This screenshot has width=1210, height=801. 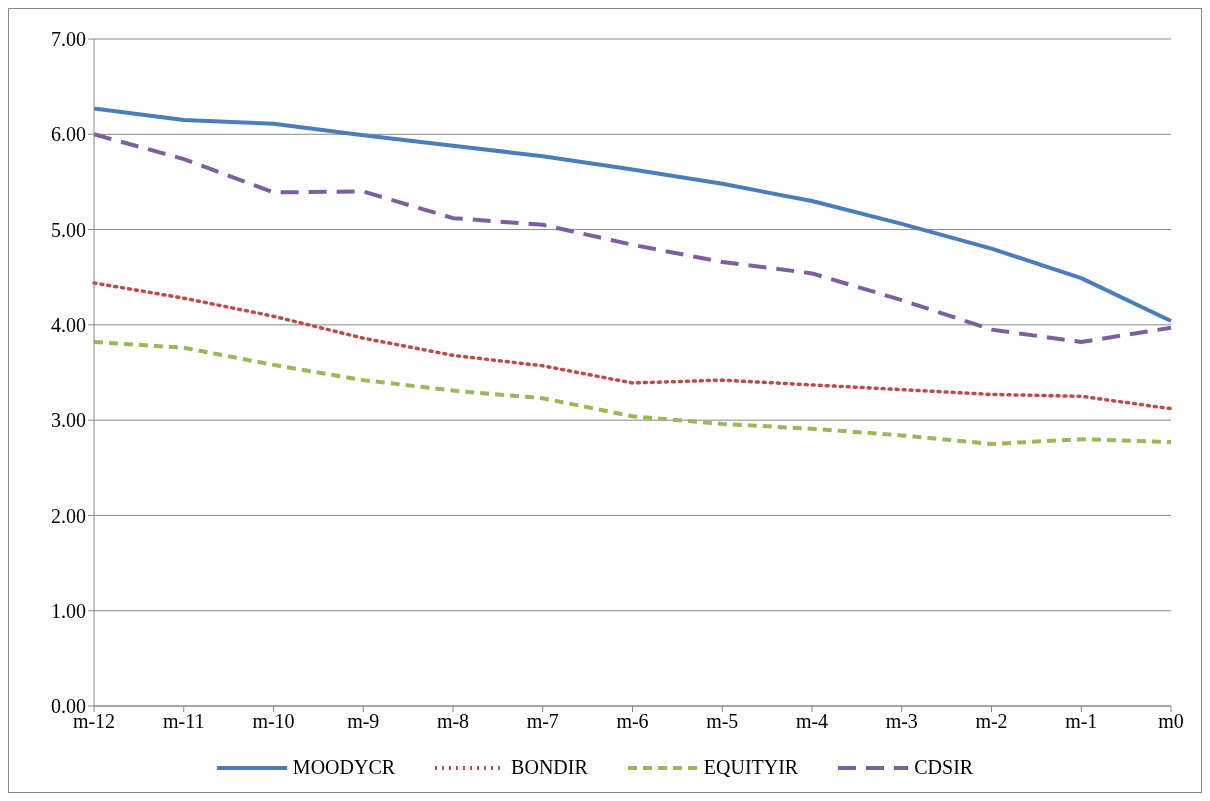 What do you see at coordinates (1171, 721) in the screenshot?
I see `x-tick-label: m0` at bounding box center [1171, 721].